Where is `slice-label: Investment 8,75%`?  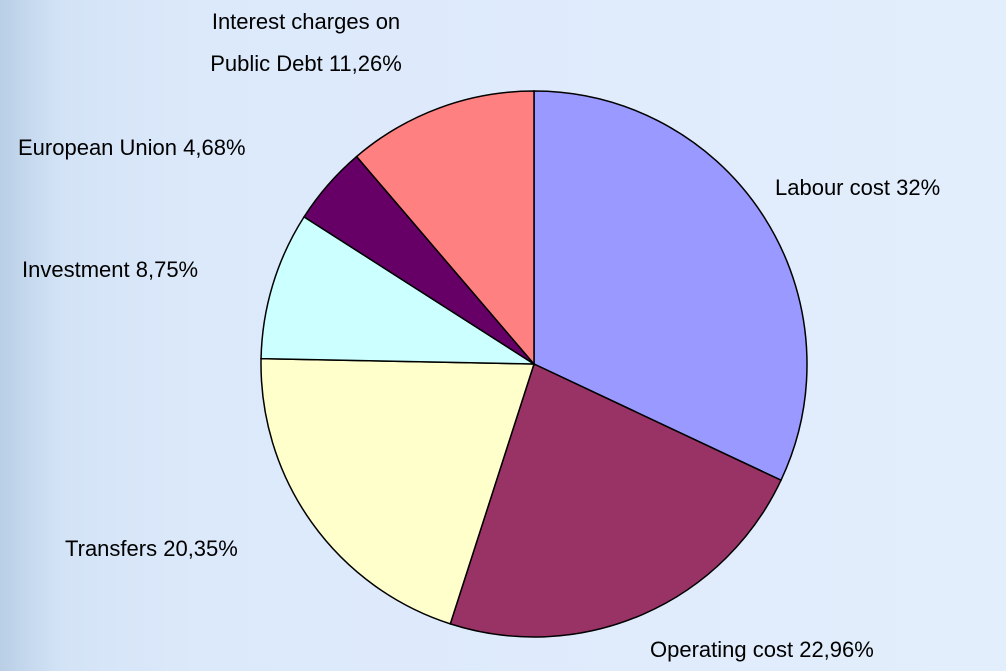 slice-label: Investment 8,75% is located at coordinates (110, 270).